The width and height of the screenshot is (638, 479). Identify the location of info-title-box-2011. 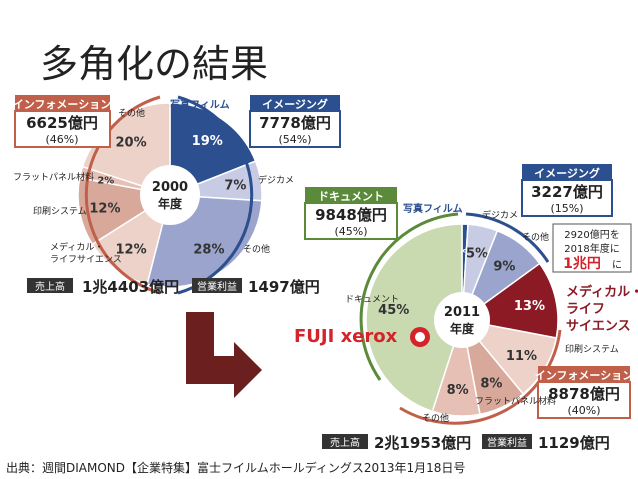
(584, 374).